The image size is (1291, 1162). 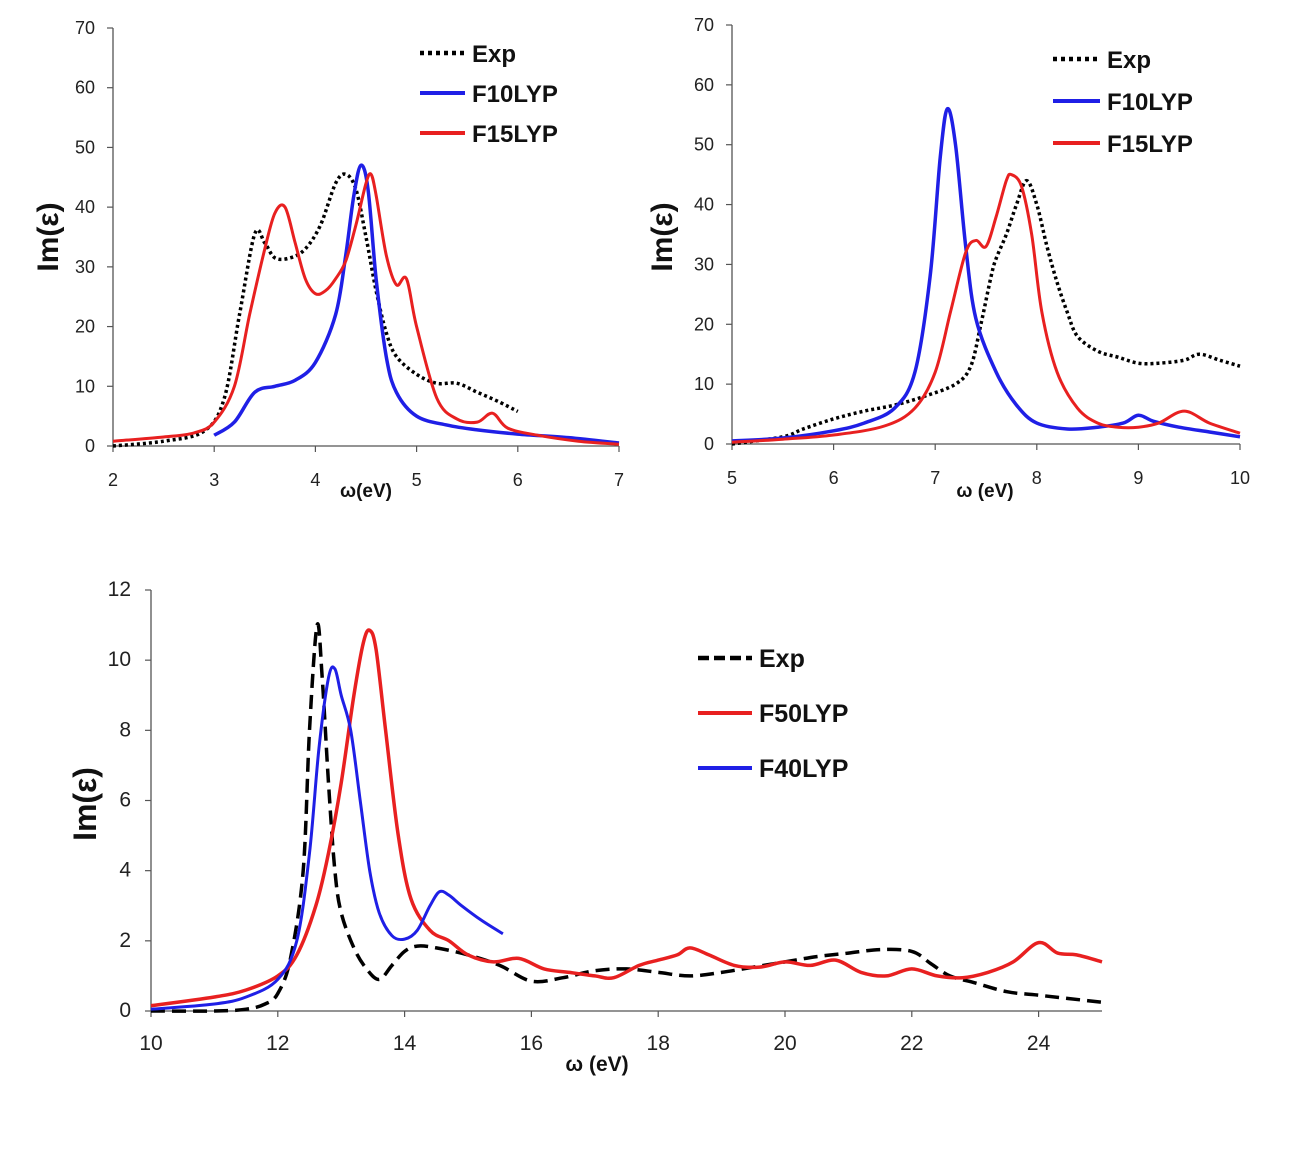 I want to click on y-tick-label: 8, so click(x=125, y=729).